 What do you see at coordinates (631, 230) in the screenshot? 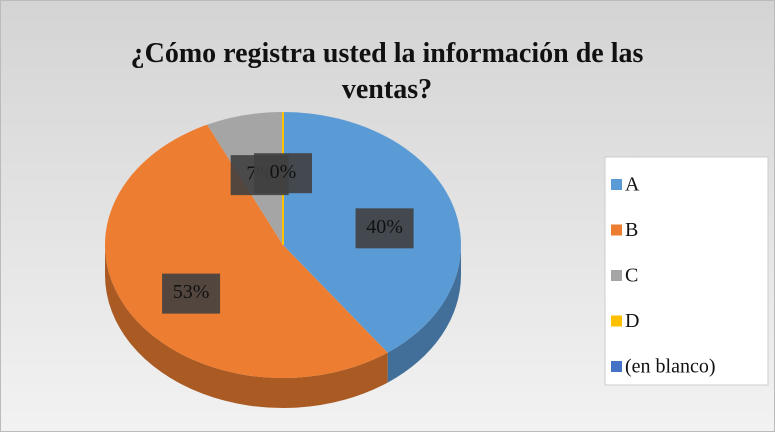
I see `legend-label: B` at bounding box center [631, 230].